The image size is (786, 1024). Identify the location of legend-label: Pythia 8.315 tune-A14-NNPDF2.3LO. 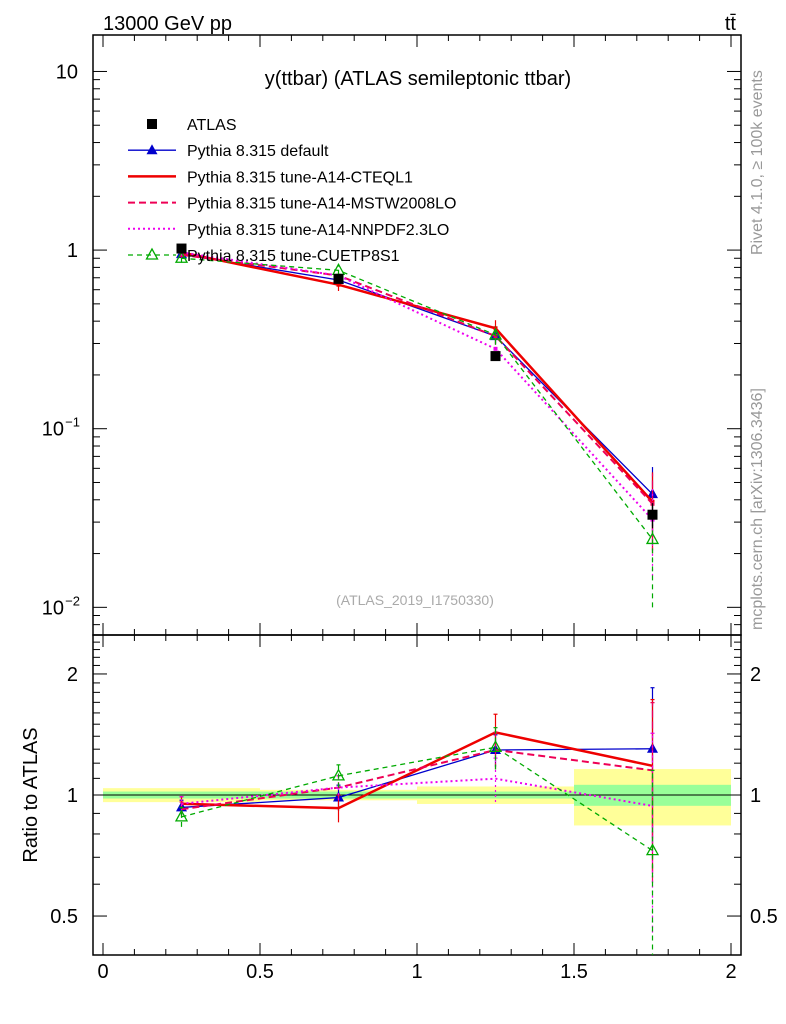
(318, 230).